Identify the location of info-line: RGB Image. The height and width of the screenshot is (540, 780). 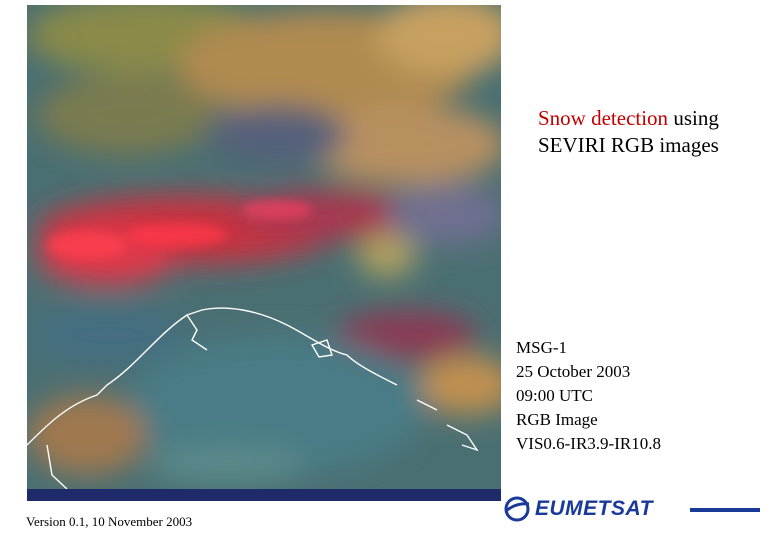
(557, 419).